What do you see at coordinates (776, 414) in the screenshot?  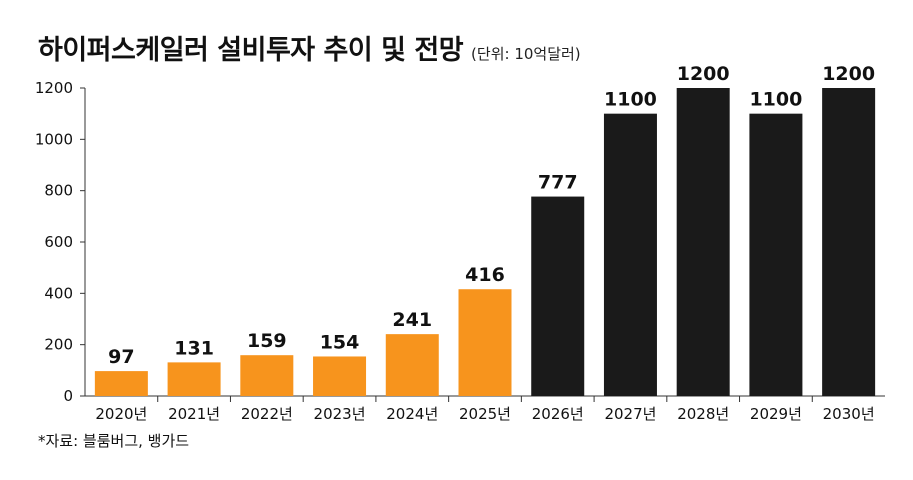 I see `x-tick-label: 2029년` at bounding box center [776, 414].